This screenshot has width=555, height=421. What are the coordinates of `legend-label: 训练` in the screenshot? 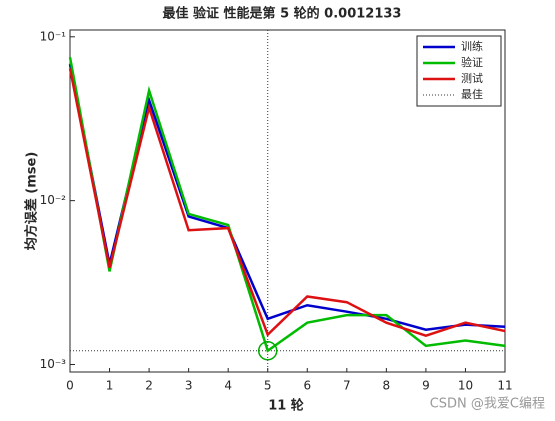 It's located at (472, 46).